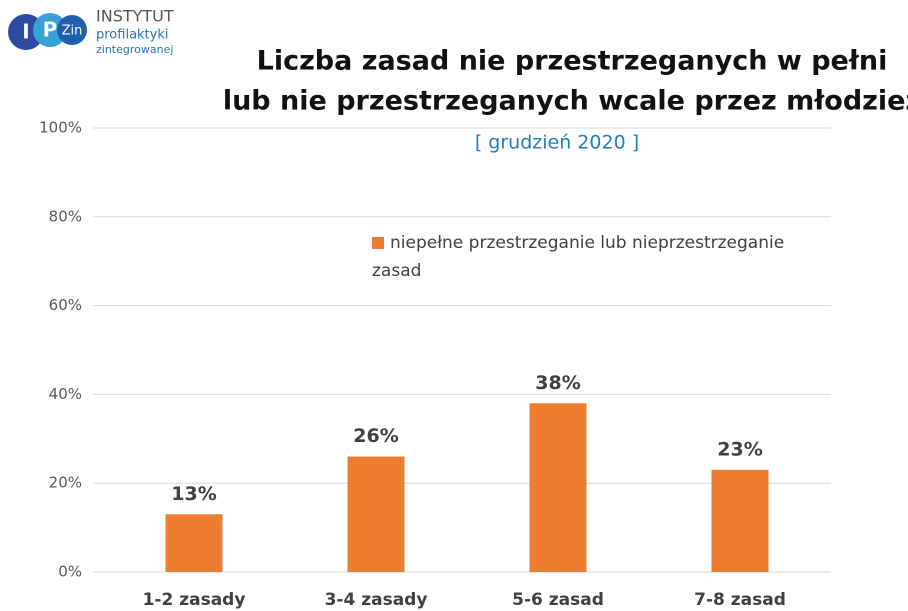 The width and height of the screenshot is (908, 611). I want to click on data-label: 13%, so click(193, 494).